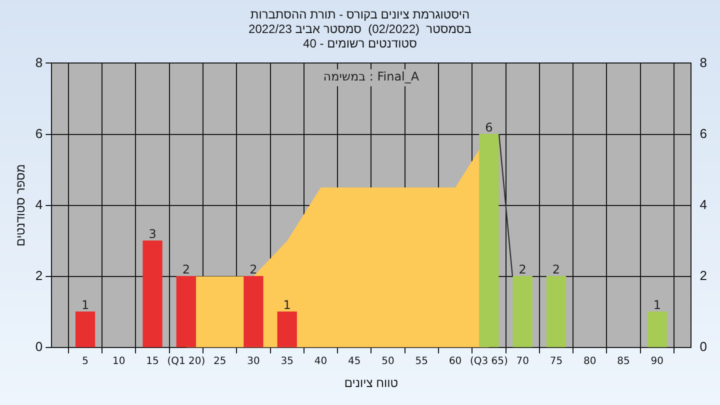 The image size is (720, 405). What do you see at coordinates (21, 205) in the screenshot?
I see `y-axis-title: מספר סטודנטים` at bounding box center [21, 205].